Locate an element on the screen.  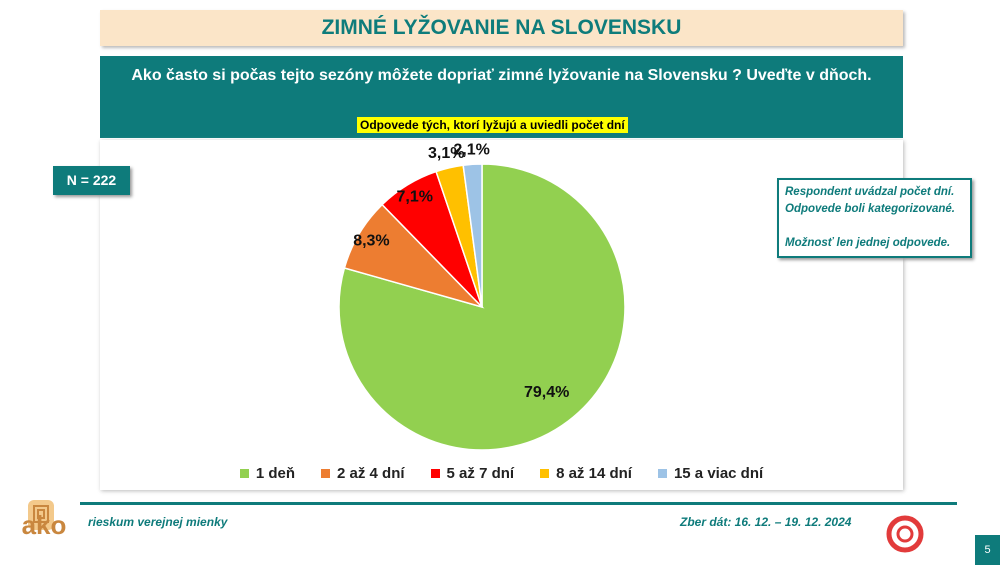
data-label: 3,1% is located at coordinates (446, 153).